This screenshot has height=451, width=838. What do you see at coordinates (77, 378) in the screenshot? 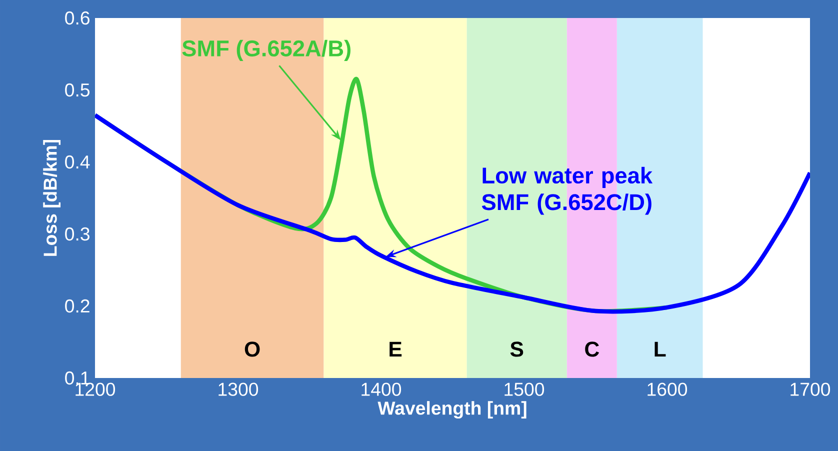
I see `y-tick-label: 0.1` at bounding box center [77, 378].